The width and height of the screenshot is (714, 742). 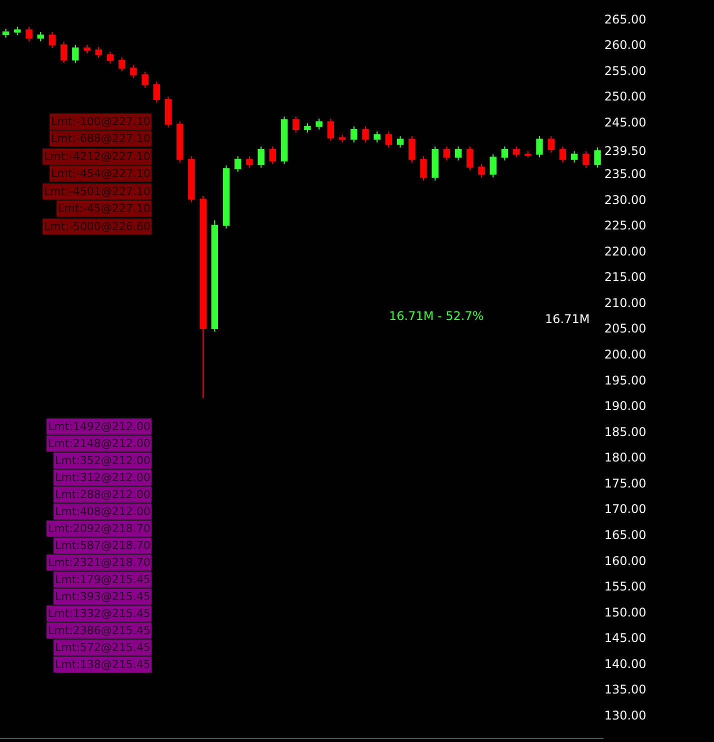 I want to click on annotation: Lmt:393@215.45, so click(x=102, y=596).